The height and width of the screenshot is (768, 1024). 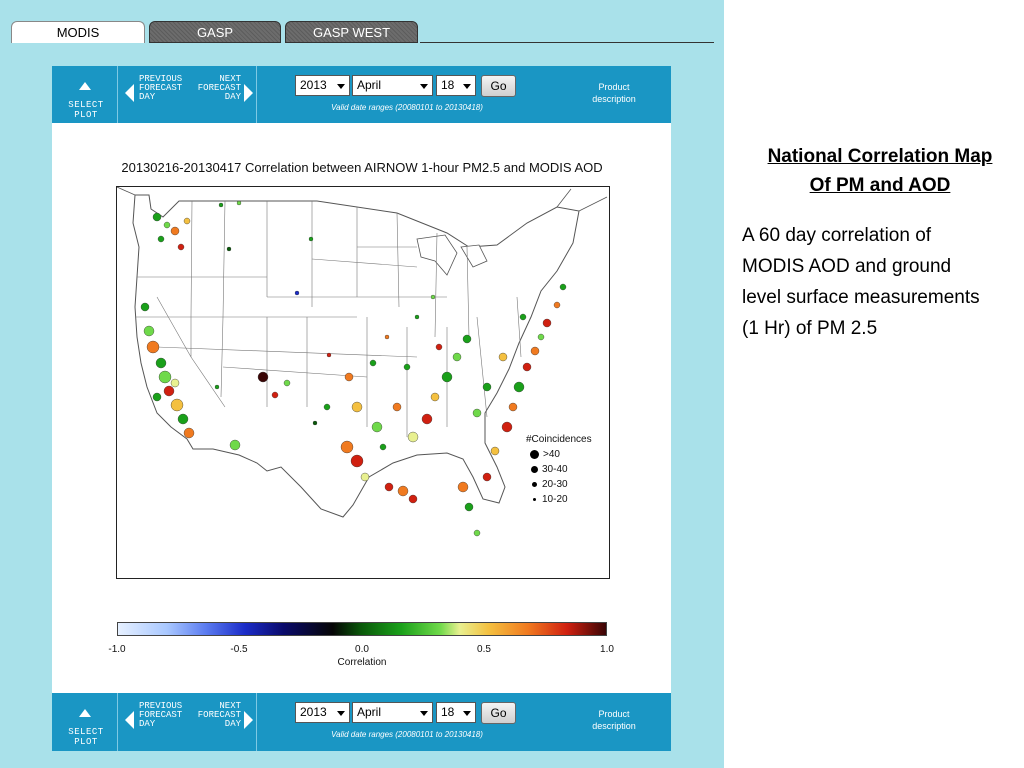 What do you see at coordinates (117, 649) in the screenshot?
I see `colorbar-tick: -1.0` at bounding box center [117, 649].